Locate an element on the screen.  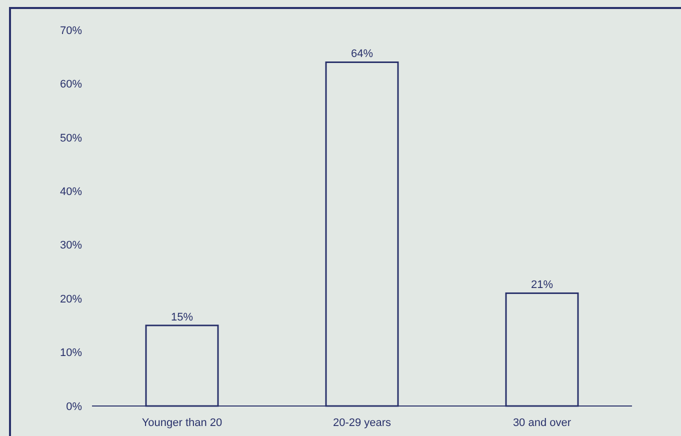
y-tick-label: 60% is located at coordinates (71, 84).